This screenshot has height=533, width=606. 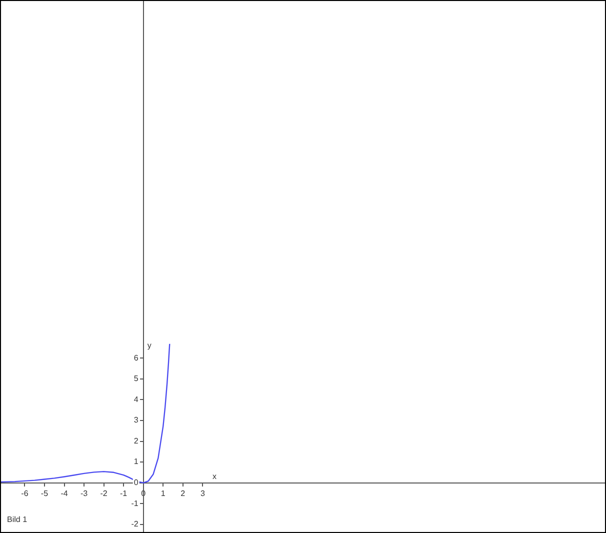 What do you see at coordinates (136, 399) in the screenshot?
I see `y-tick-label: 4` at bounding box center [136, 399].